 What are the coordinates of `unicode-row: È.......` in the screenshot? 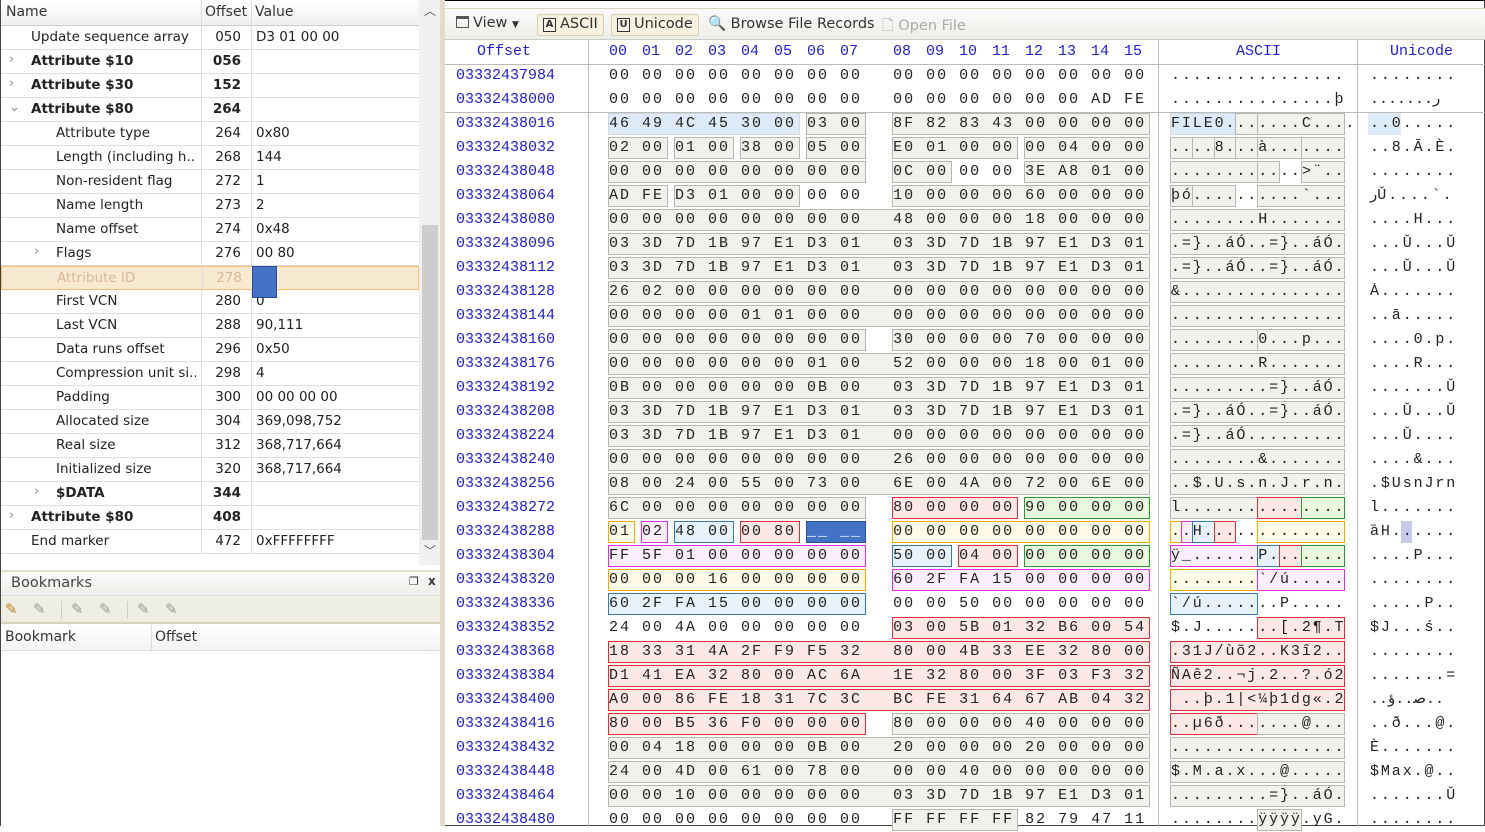 It's located at (1414, 747).